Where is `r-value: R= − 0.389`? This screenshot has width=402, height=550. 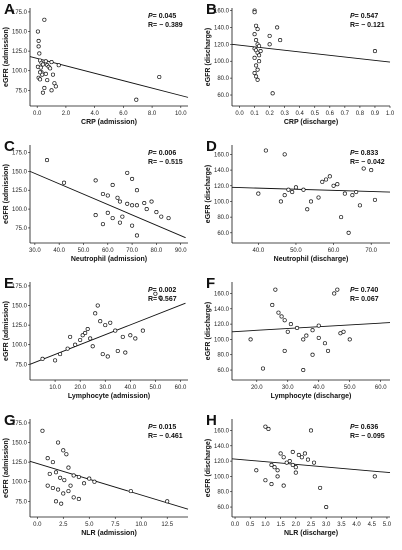 r-value: R= − 0.389 is located at coordinates (165, 25).